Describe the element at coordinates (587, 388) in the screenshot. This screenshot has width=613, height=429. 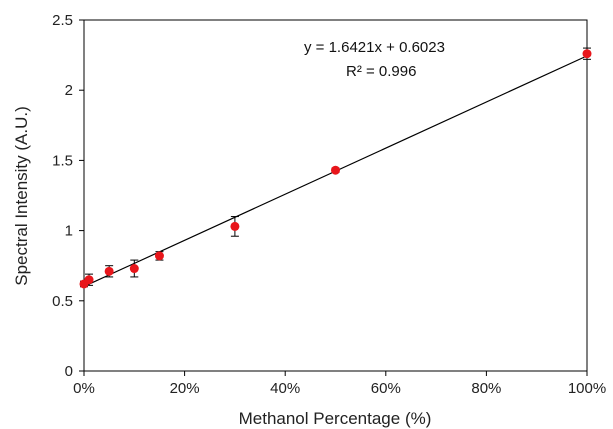
I see `x-tick-label: 100%` at that location.